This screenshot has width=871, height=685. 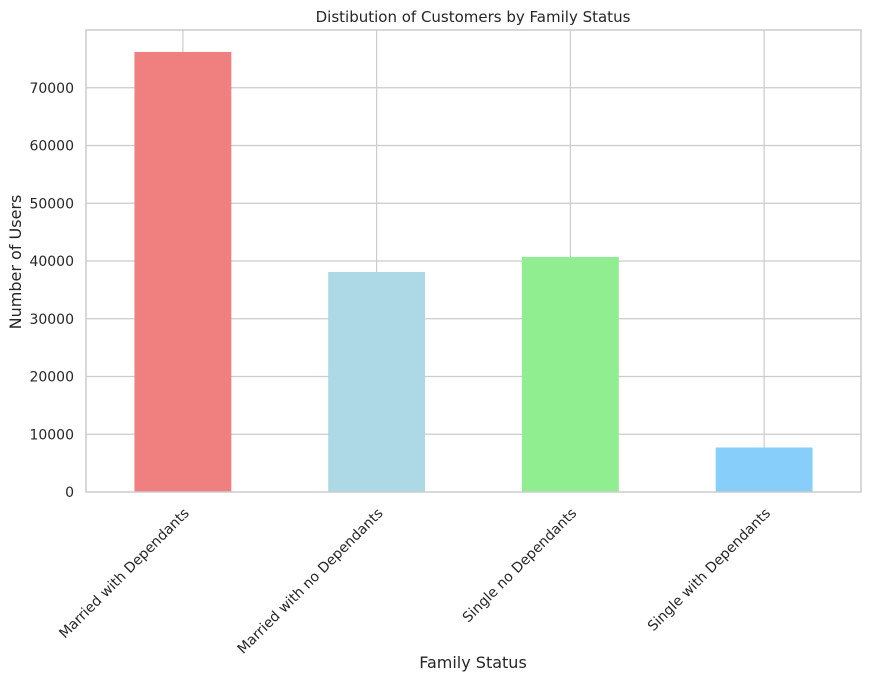 What do you see at coordinates (51, 89) in the screenshot?
I see `y-tick-label: 70000` at bounding box center [51, 89].